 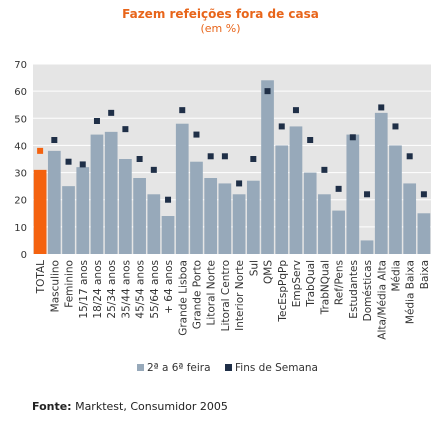 What do you see at coordinates (20, 201) in the screenshot?
I see `y-tick-label: 20` at bounding box center [20, 201].